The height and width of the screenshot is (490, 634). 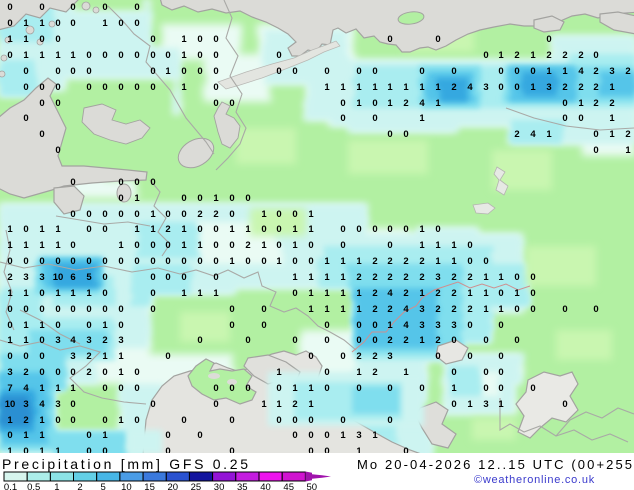 What do you see at coordinates (149, 486) in the screenshot?
I see `svg-text: 15` at bounding box center [149, 486].